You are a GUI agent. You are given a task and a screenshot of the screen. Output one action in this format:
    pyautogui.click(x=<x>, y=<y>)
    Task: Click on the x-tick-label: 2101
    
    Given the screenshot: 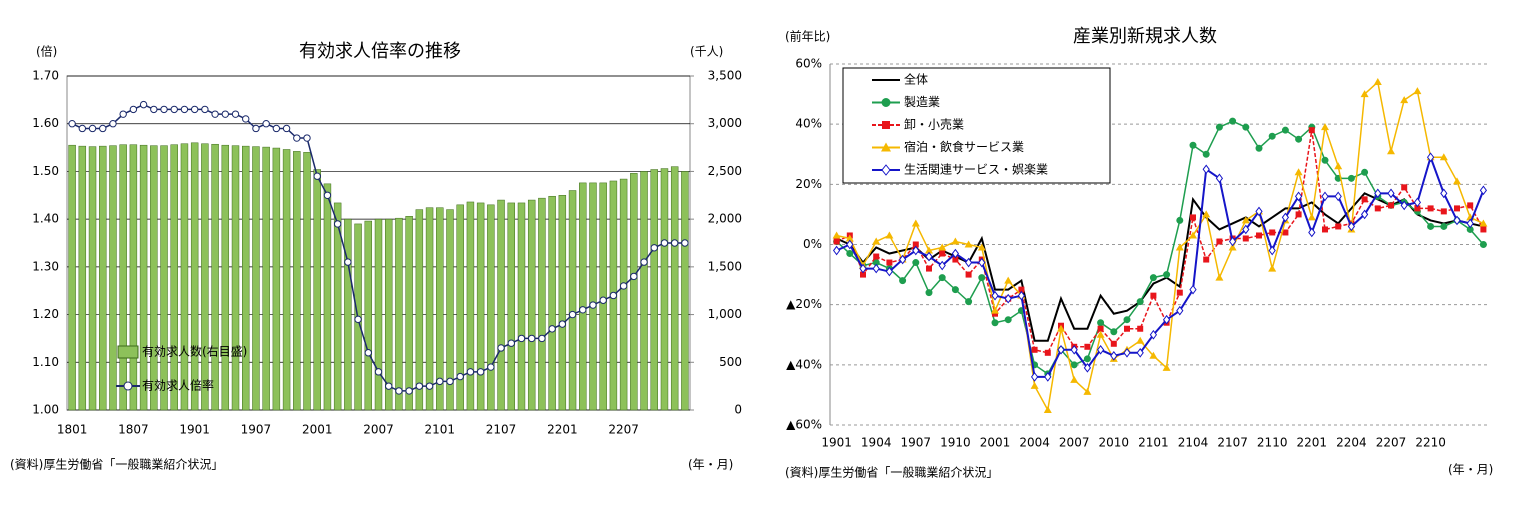 What is the action you would take?
    pyautogui.click(x=440, y=430)
    